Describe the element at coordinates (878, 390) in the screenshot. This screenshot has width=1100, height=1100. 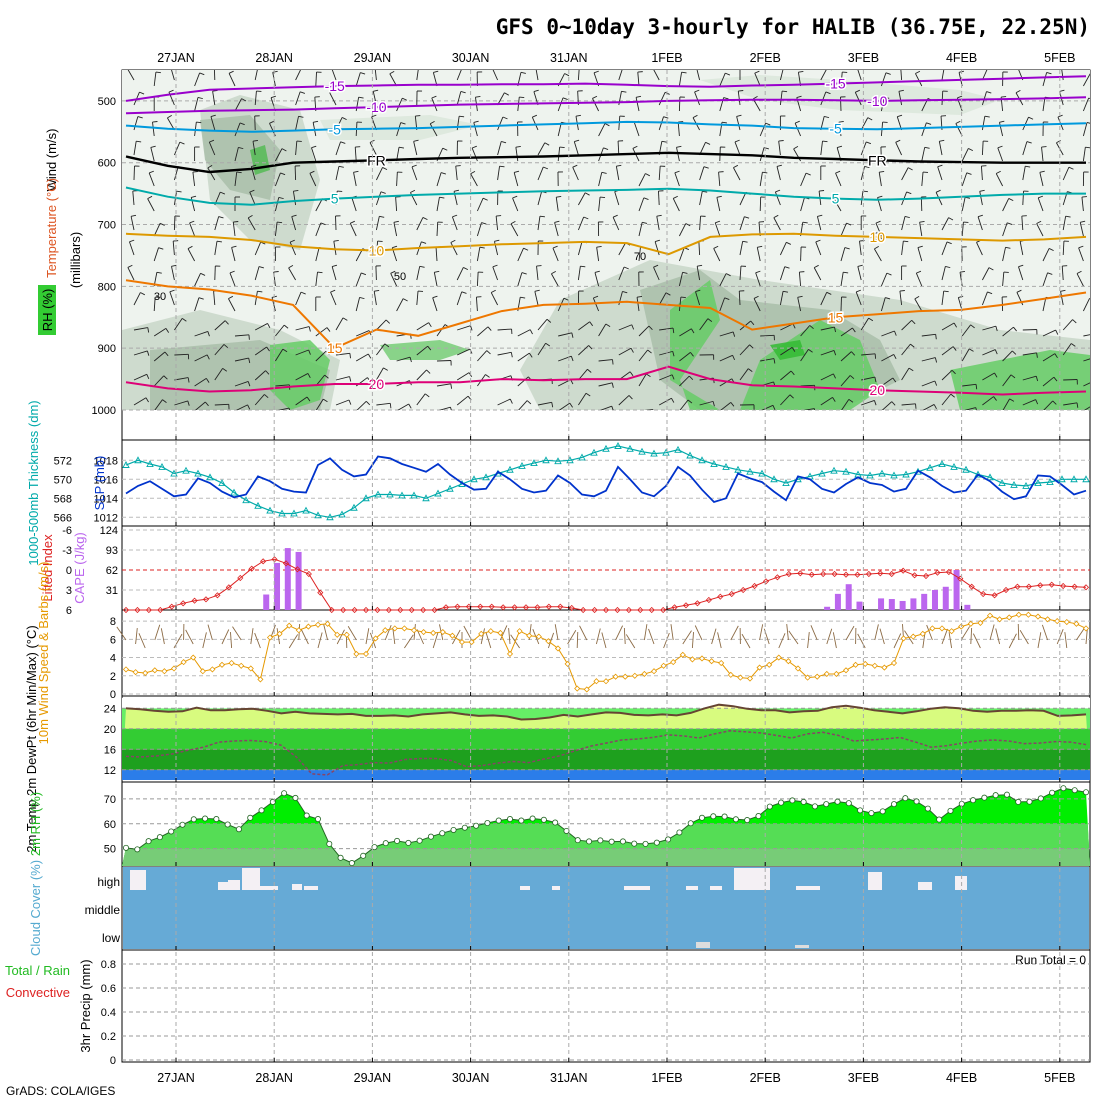
I see `temperature-contour-label: 20` at that location.